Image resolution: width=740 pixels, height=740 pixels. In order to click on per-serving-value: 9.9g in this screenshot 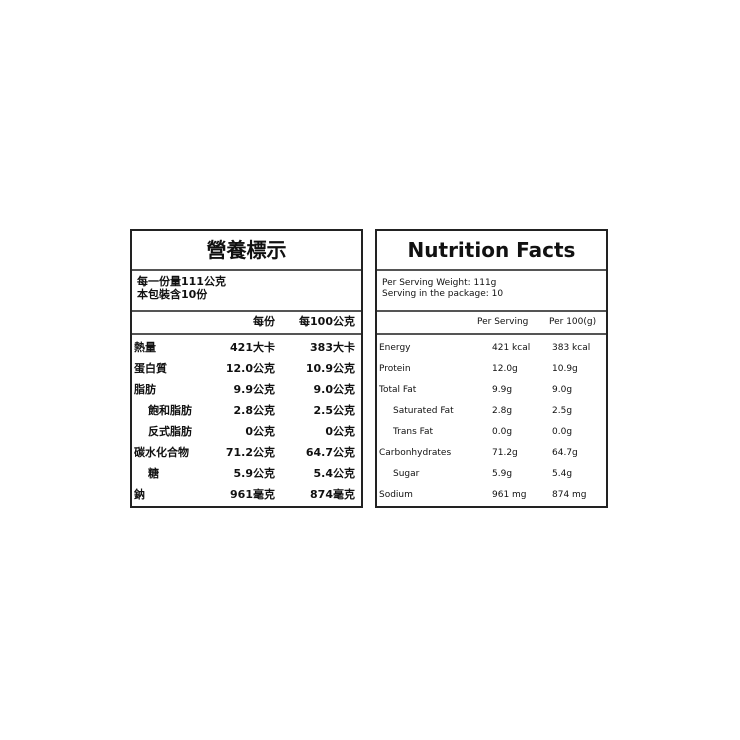, I will do `click(502, 390)`.